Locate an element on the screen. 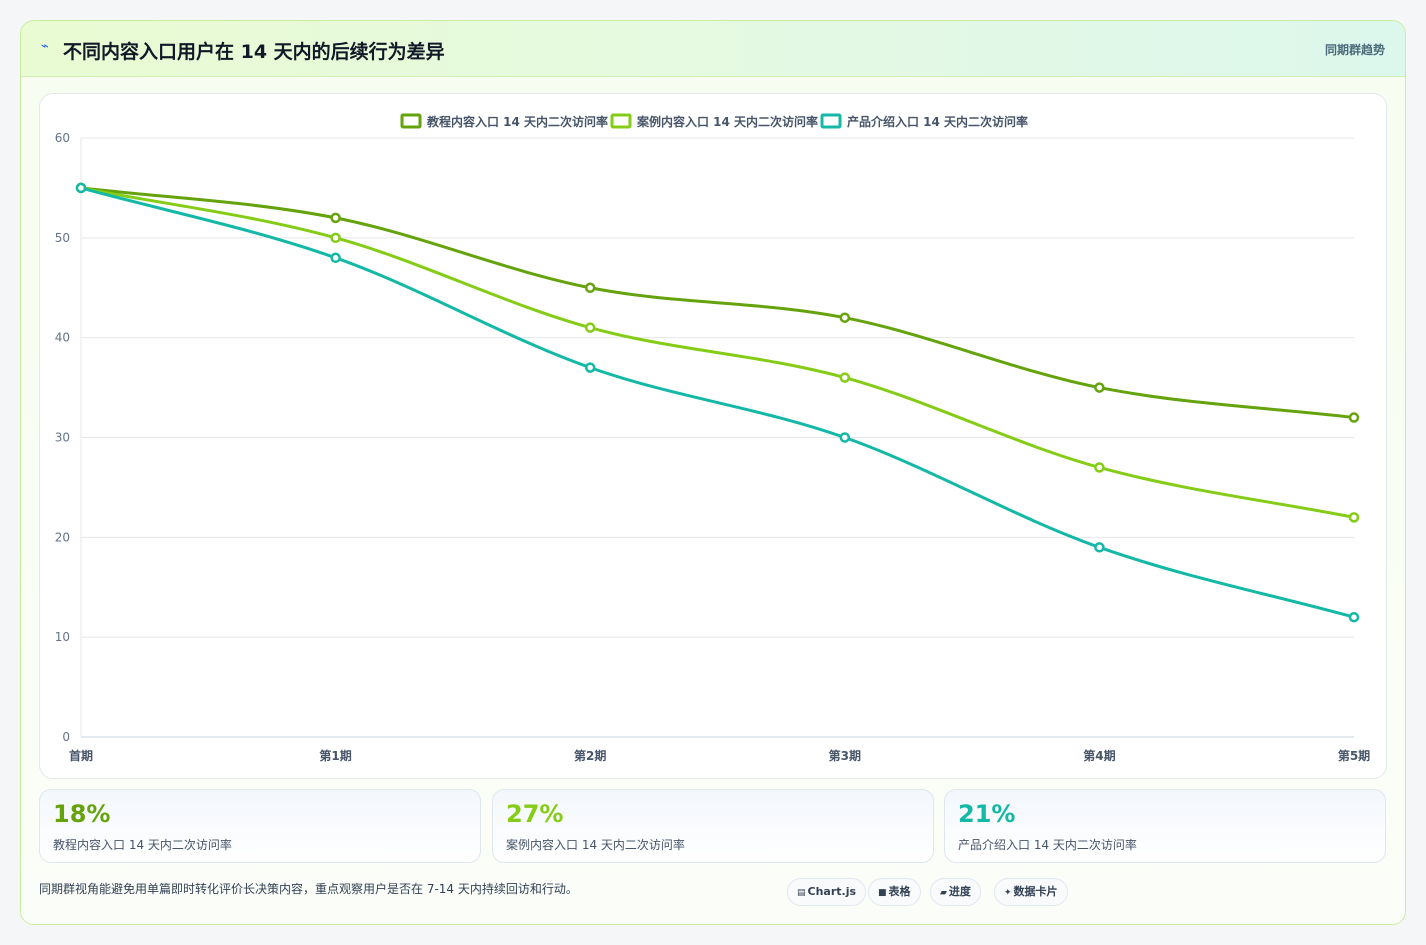  pill-table: ■ 表格 is located at coordinates (894, 892).